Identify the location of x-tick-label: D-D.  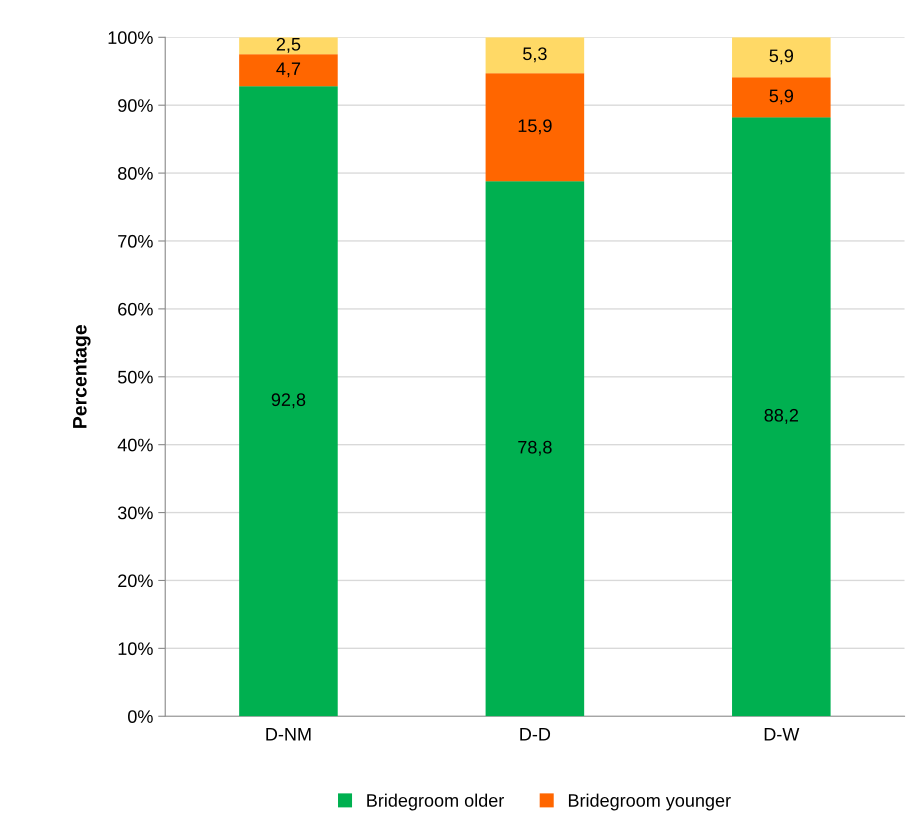
(535, 734).